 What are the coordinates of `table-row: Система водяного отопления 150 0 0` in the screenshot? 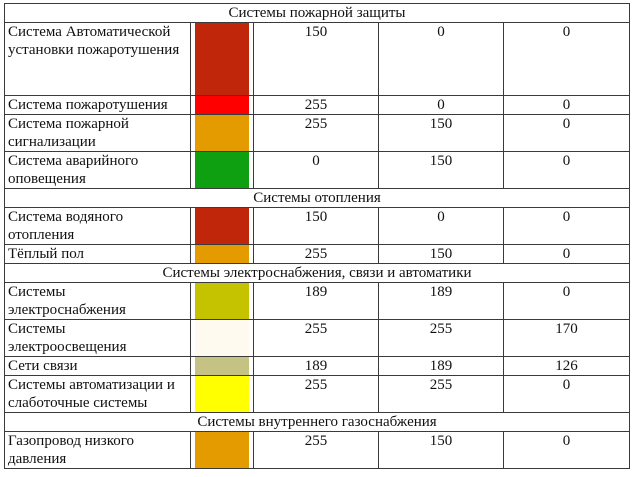 It's located at (317, 226).